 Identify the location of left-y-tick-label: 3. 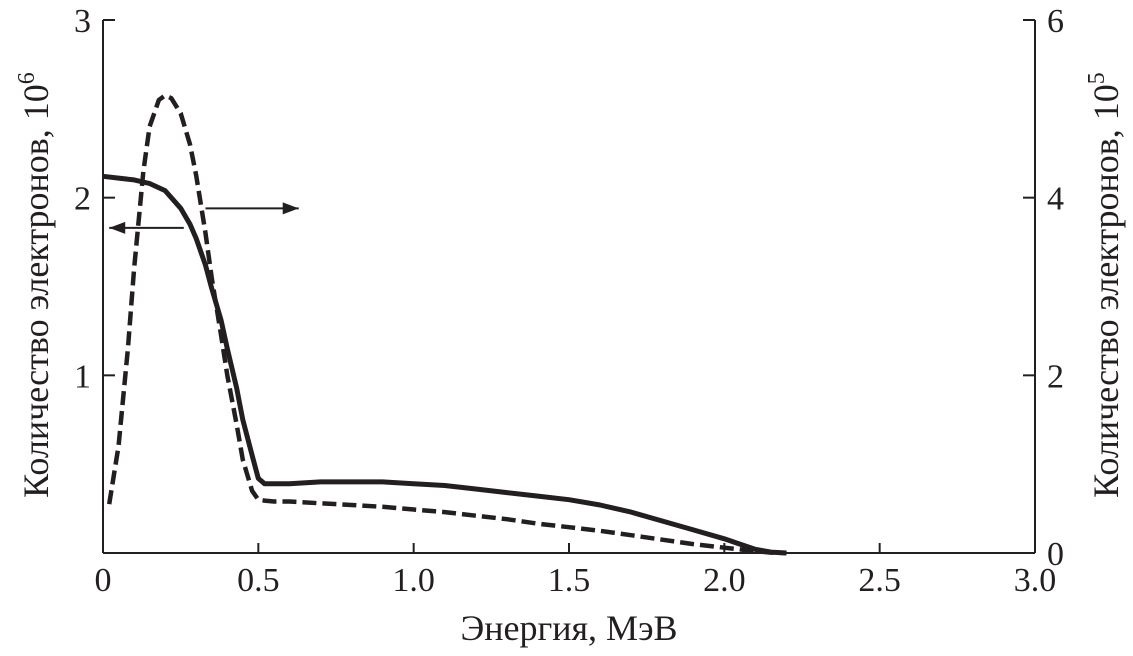
(82, 21).